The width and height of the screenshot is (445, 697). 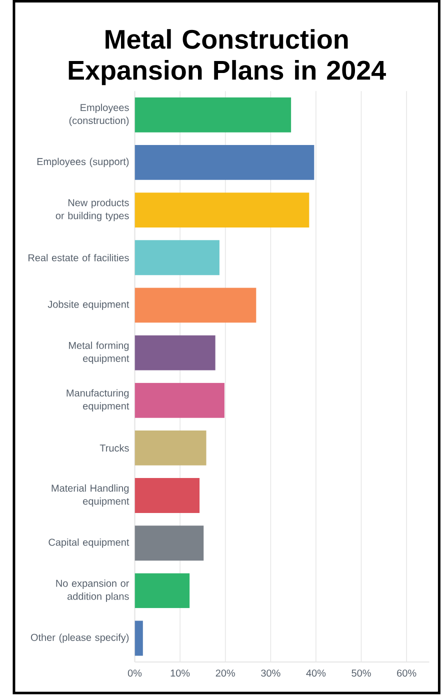 I want to click on y-tick-label: Jobsite equipment, so click(x=89, y=305).